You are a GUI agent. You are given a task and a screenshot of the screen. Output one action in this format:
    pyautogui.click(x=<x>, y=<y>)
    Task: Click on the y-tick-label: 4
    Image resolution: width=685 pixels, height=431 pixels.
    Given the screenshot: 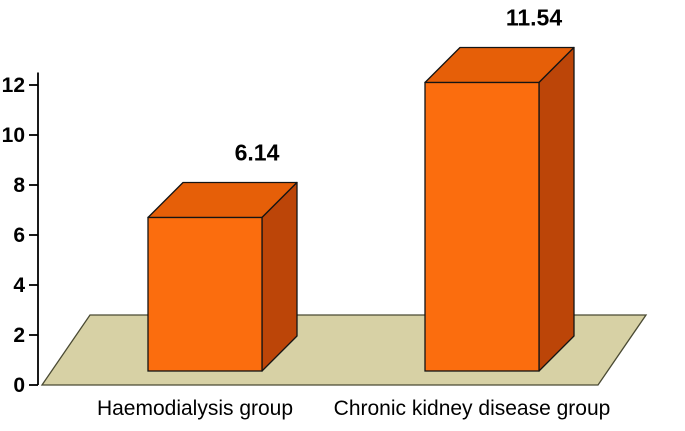 What is the action you would take?
    pyautogui.click(x=19, y=285)
    